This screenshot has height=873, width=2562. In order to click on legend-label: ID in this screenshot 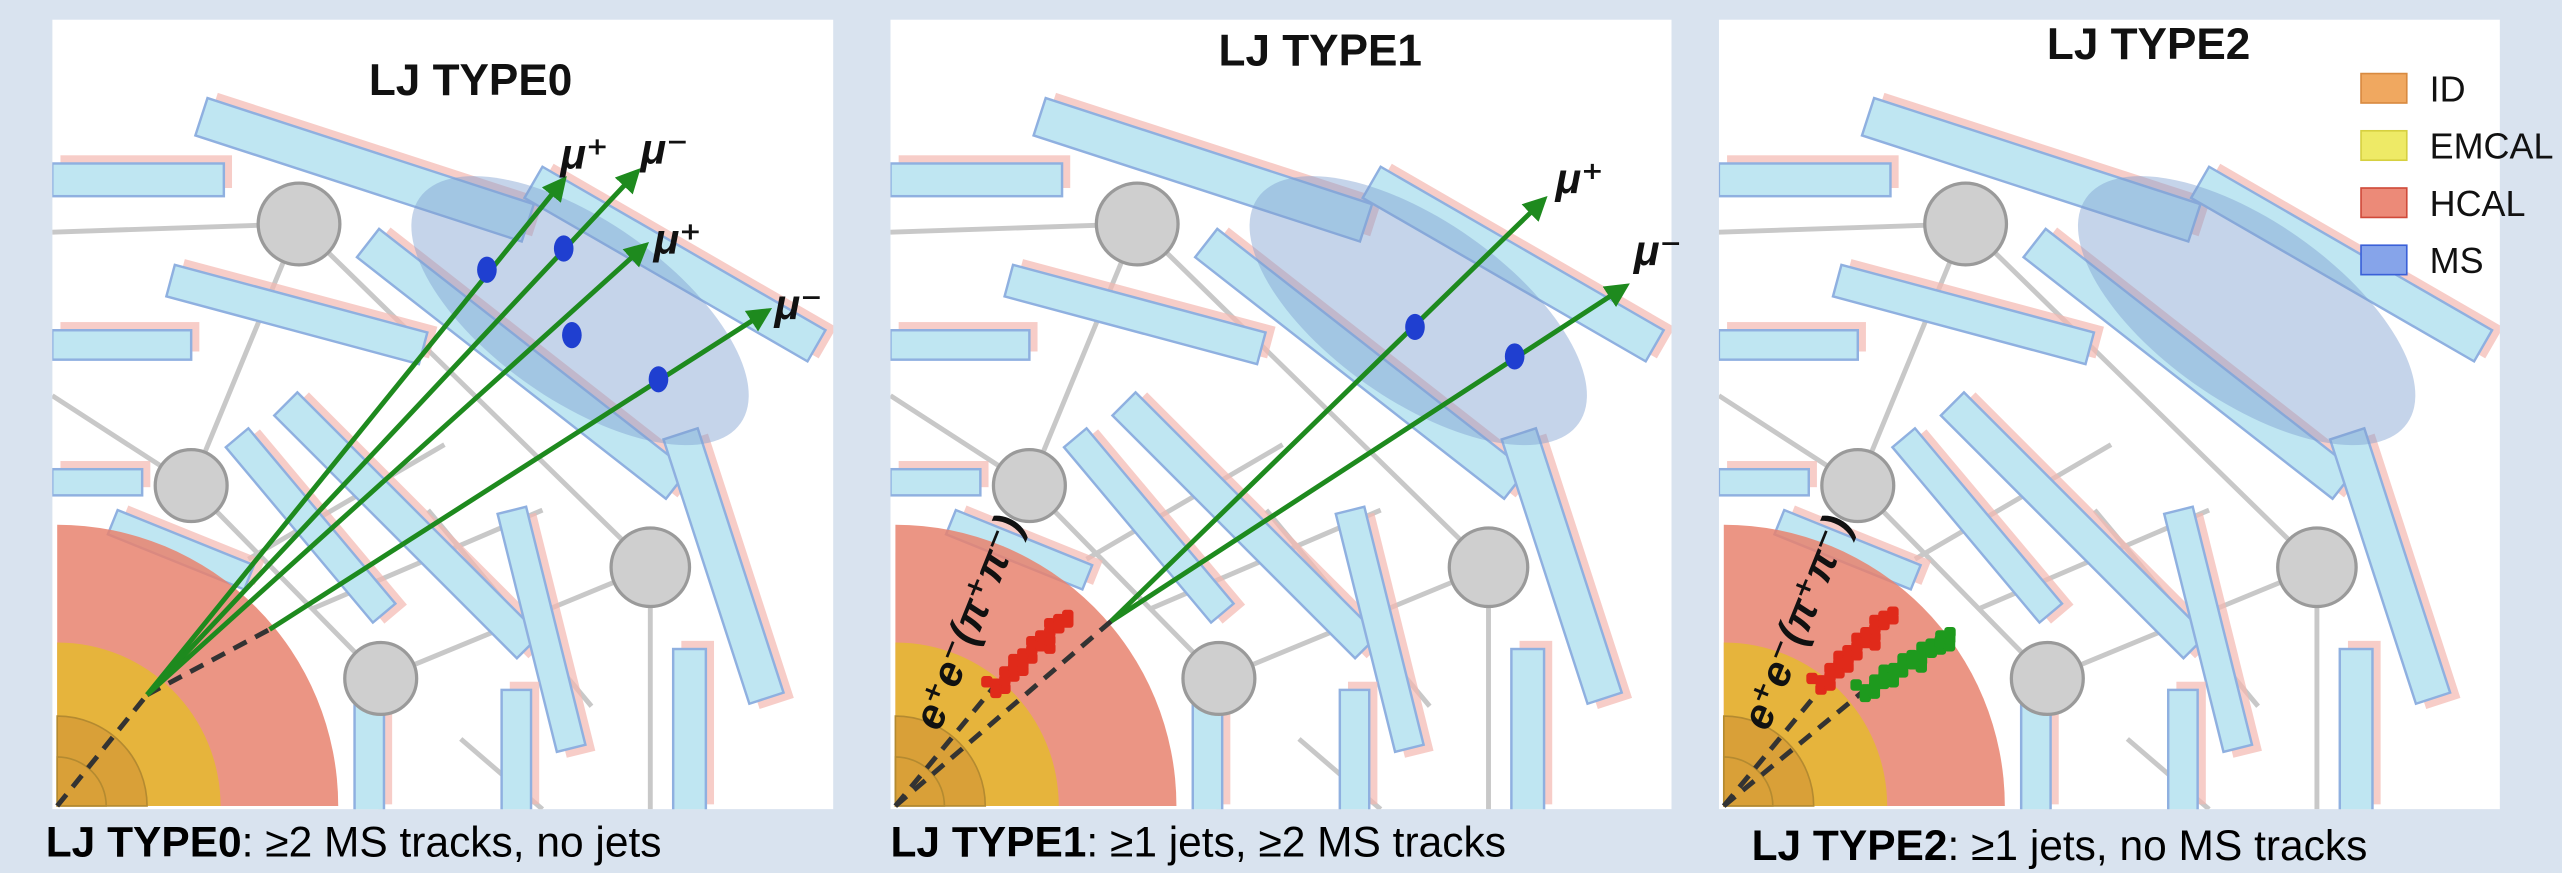, I will do `click(2448, 88)`.